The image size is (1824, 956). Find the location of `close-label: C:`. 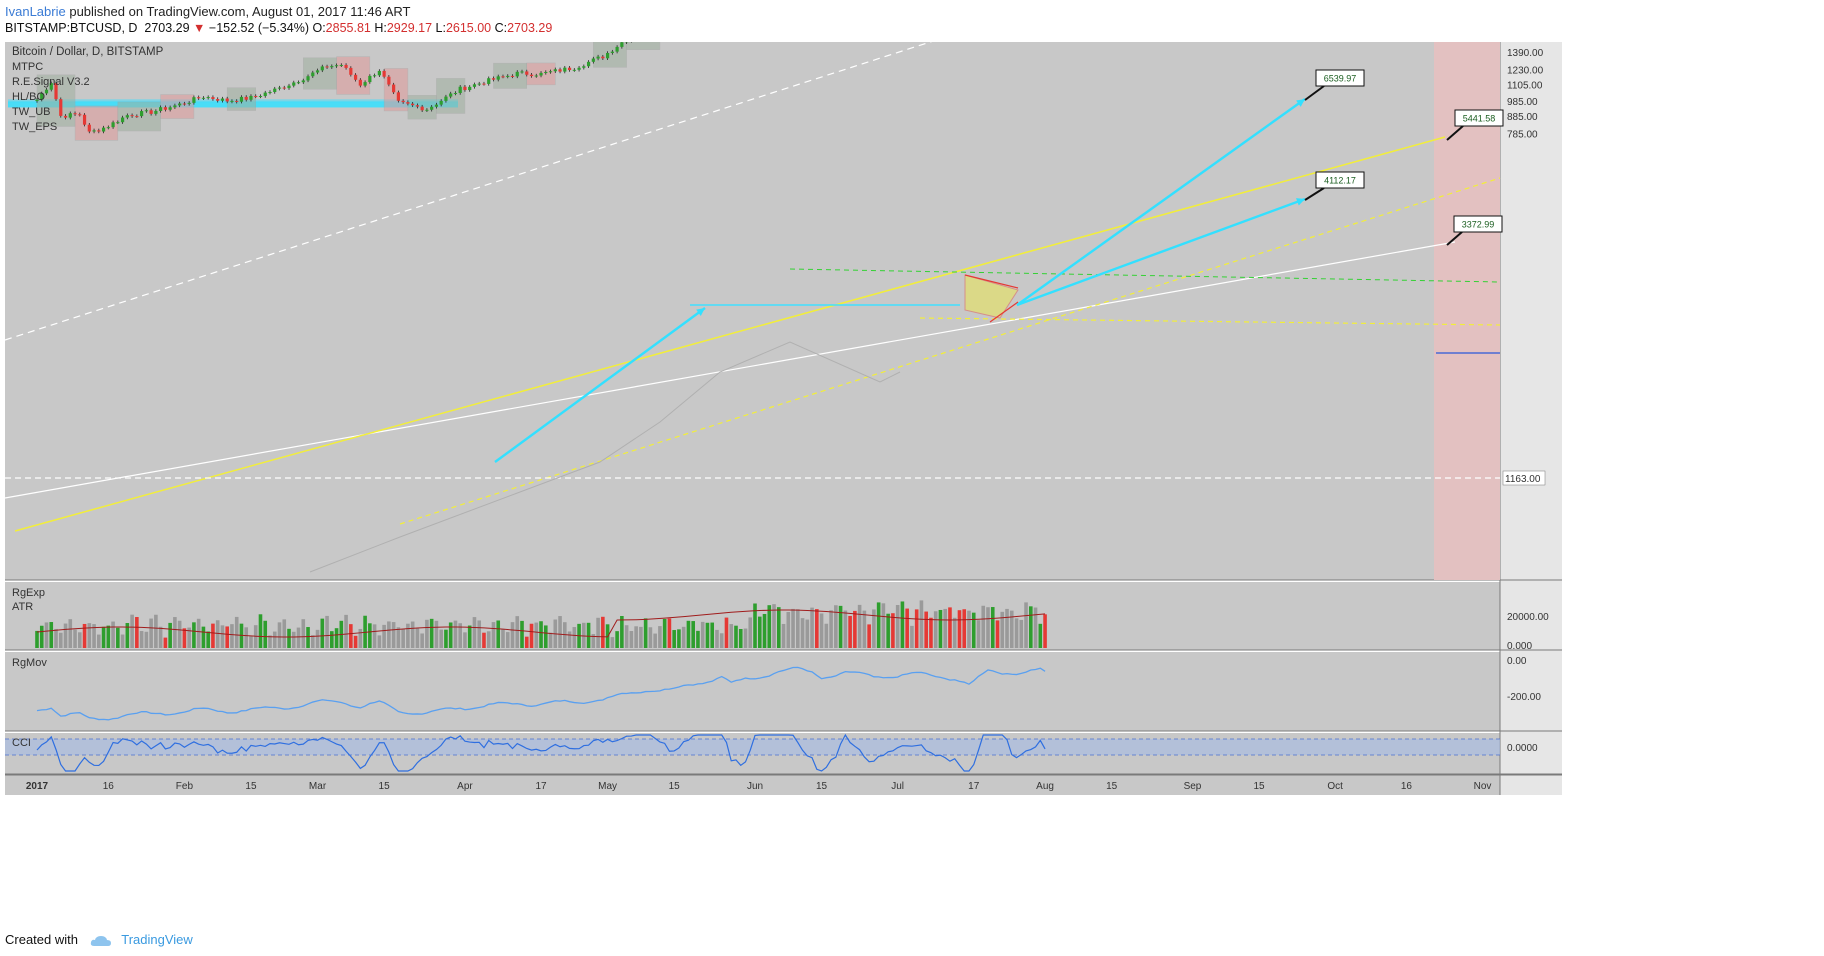

close-label: C: is located at coordinates (501, 28).